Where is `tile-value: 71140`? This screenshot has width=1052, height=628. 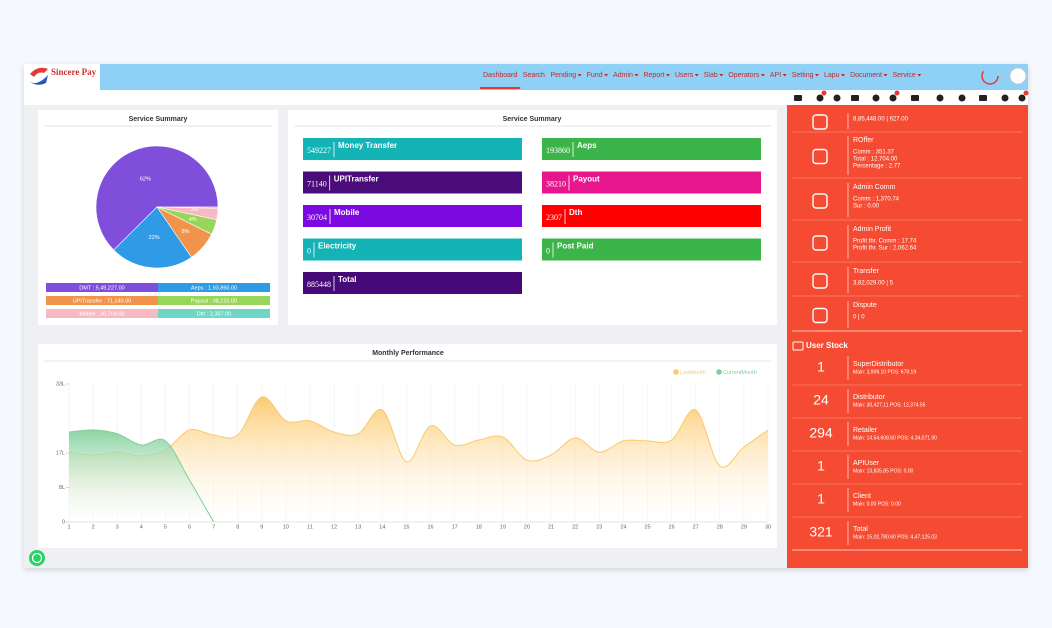
tile-value: 71140 is located at coordinates (317, 183).